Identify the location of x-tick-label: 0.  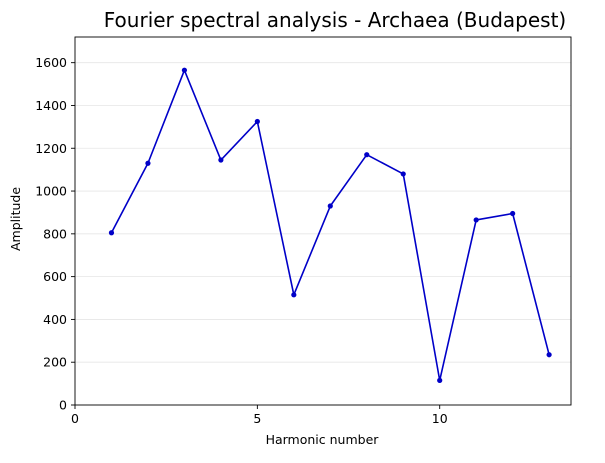
(75, 418).